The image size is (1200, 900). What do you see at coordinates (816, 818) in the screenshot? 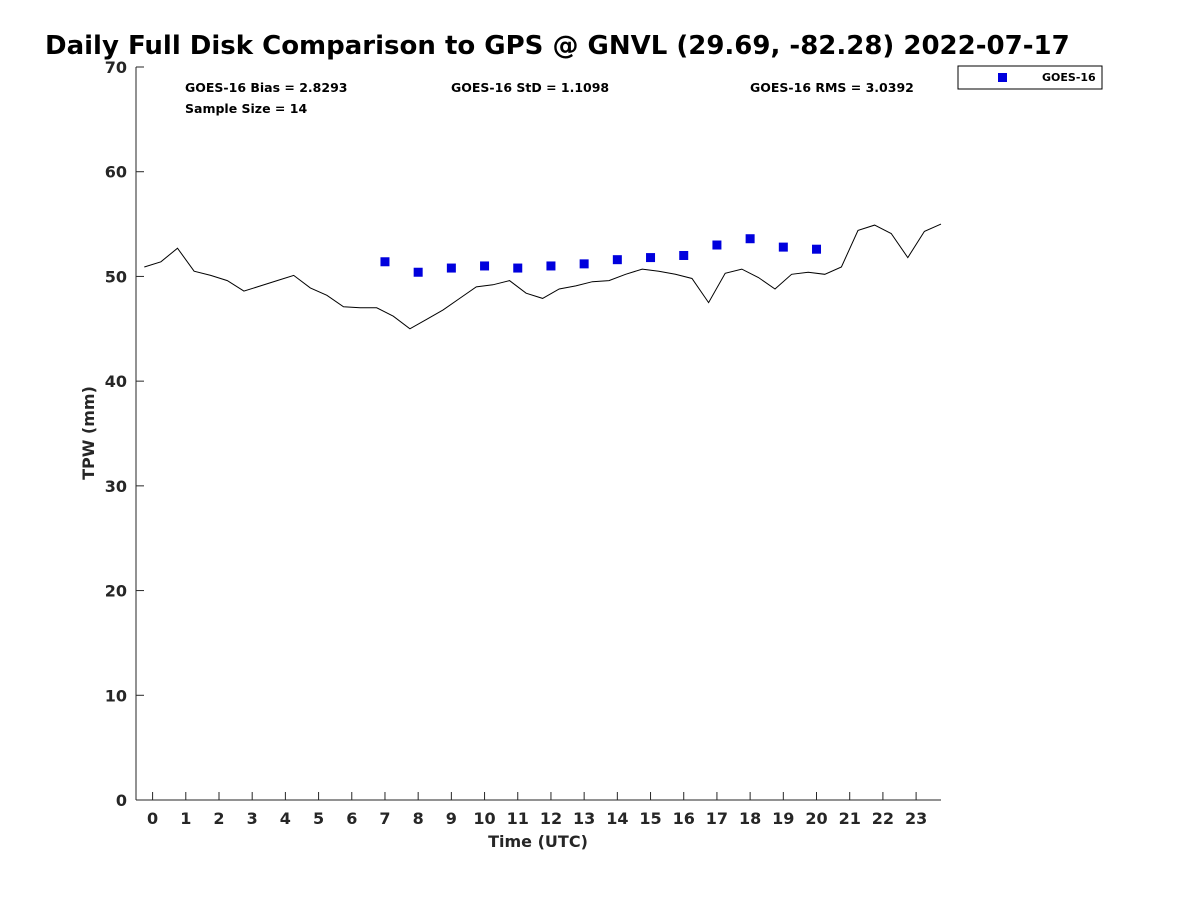
I see `x-tick-label: 20` at bounding box center [816, 818].